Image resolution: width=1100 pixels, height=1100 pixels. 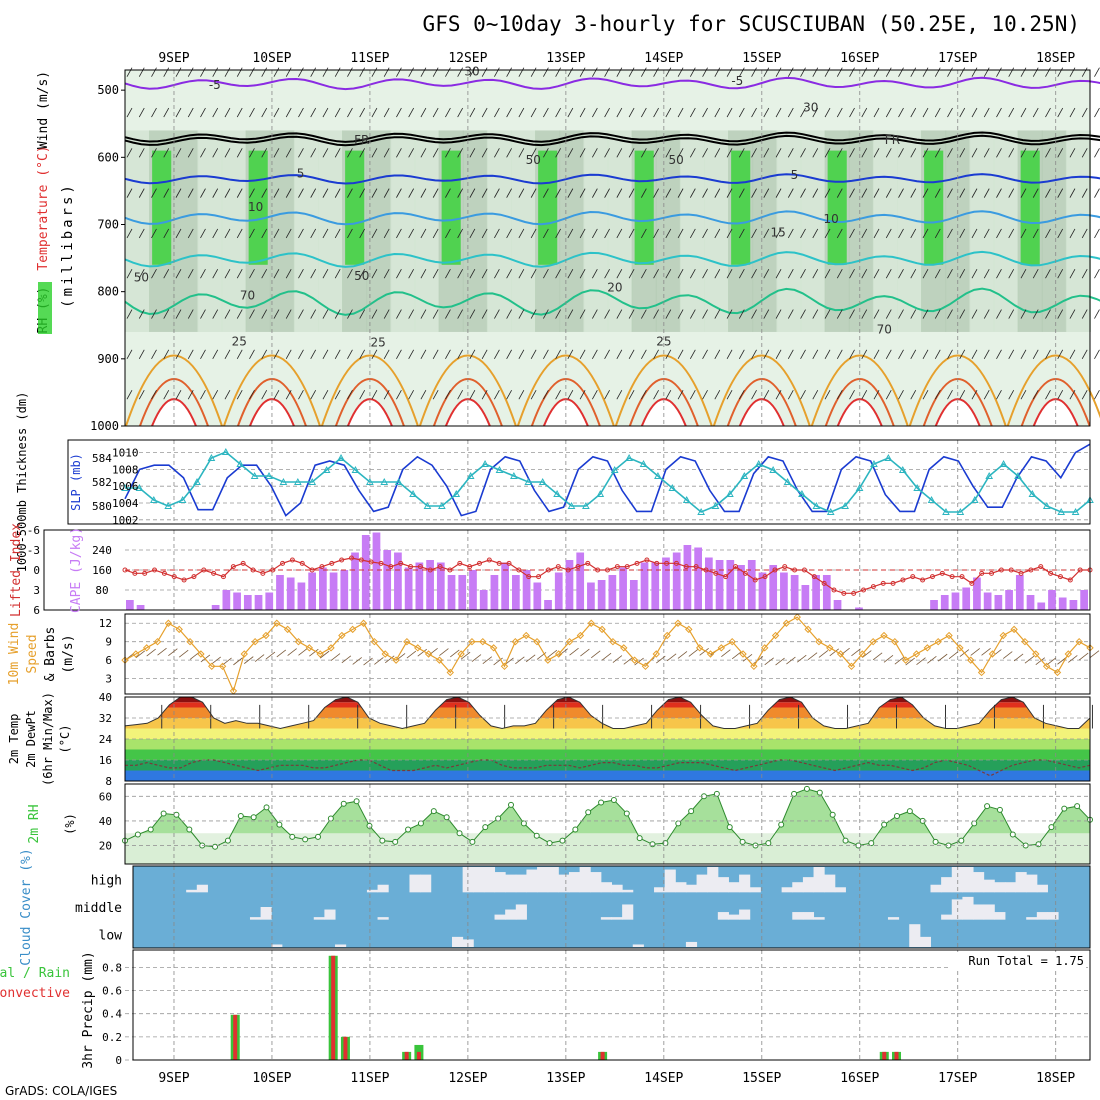 What do you see at coordinates (612, 137) in the screenshot?
I see `temperature-contour-line` at bounding box center [612, 137].